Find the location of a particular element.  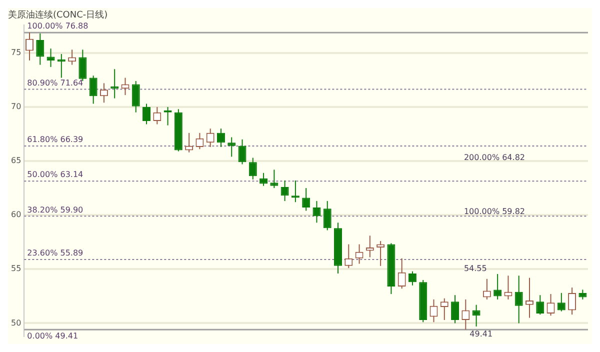

ref-line-label: 23.60% 55.89 is located at coordinates (55, 253).